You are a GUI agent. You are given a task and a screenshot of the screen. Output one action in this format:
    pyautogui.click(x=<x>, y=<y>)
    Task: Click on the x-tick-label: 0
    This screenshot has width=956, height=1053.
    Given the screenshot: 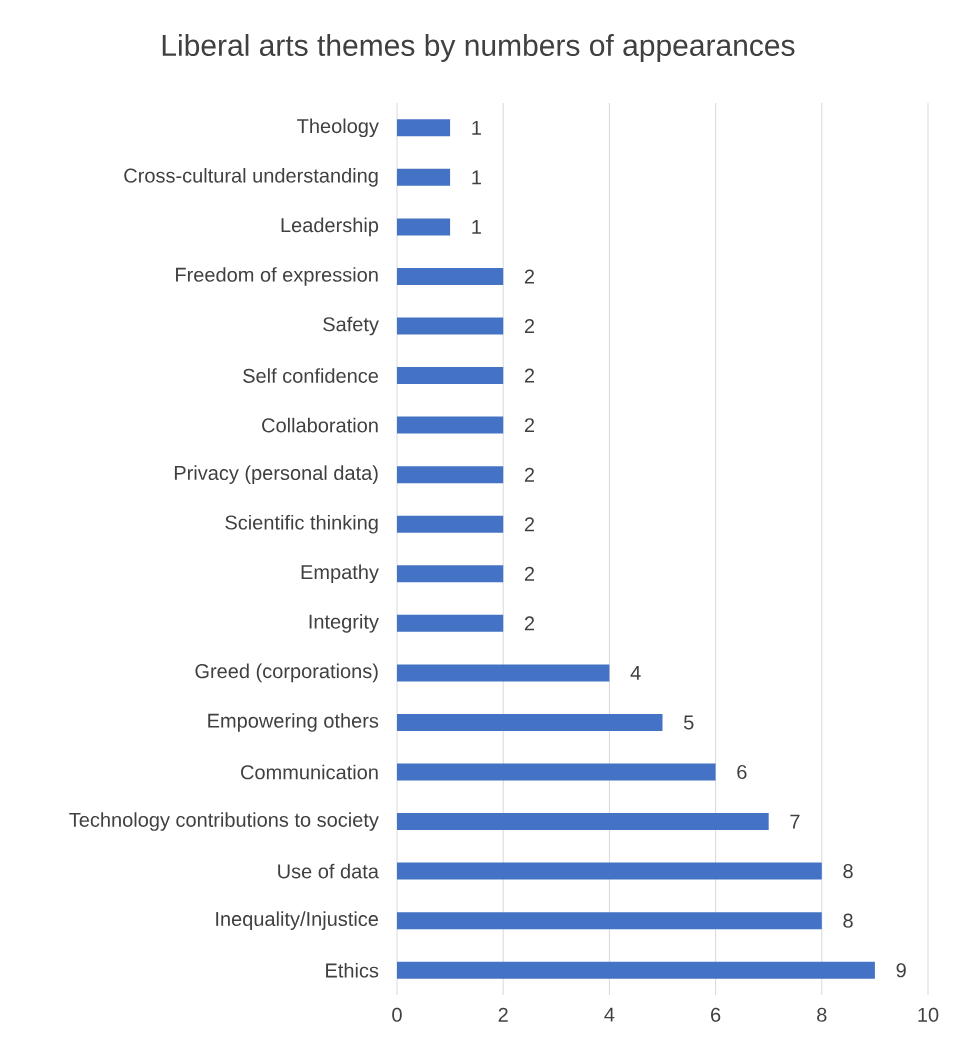 What is the action you would take?
    pyautogui.click(x=397, y=1014)
    